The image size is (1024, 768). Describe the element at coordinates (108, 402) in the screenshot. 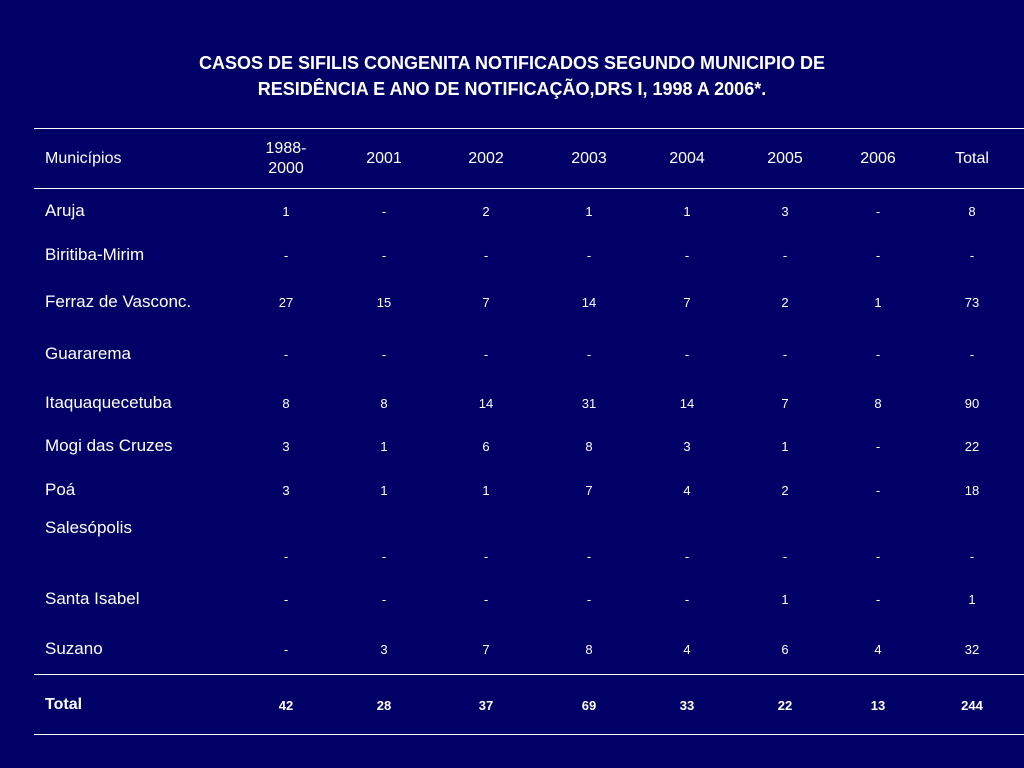

I see `municipio-name: Itaquaquecetuba` at that location.